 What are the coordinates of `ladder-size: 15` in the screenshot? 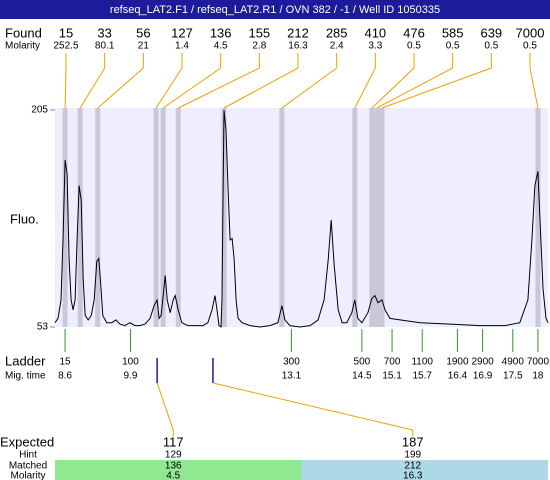 It's located at (65, 362).